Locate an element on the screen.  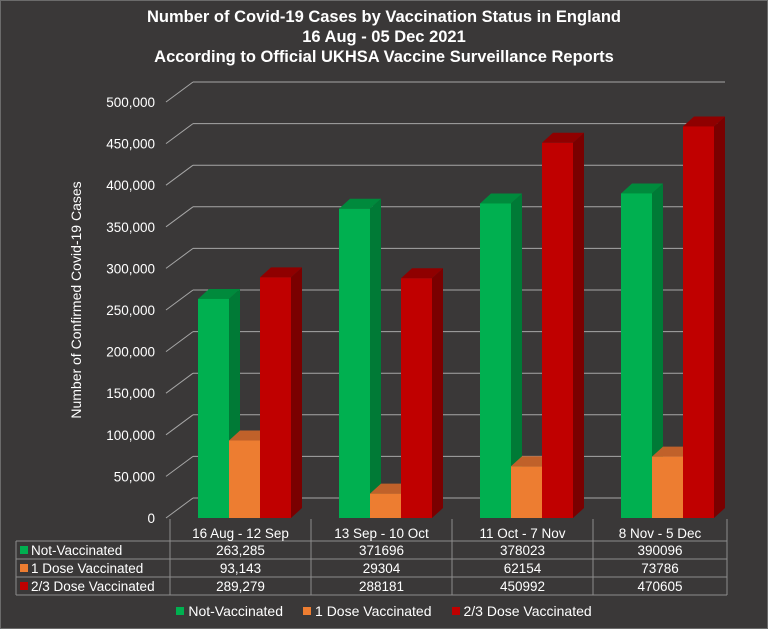
x-tick-label: 16 Aug - 12 Sep is located at coordinates (240, 533).